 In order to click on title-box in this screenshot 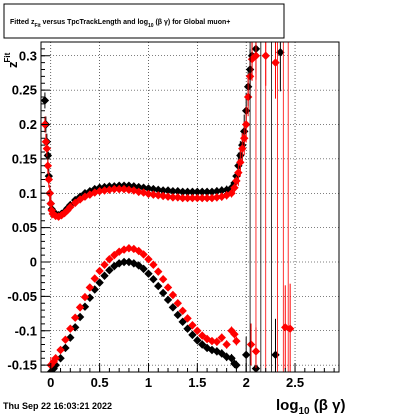, I will do `click(144, 21)`.